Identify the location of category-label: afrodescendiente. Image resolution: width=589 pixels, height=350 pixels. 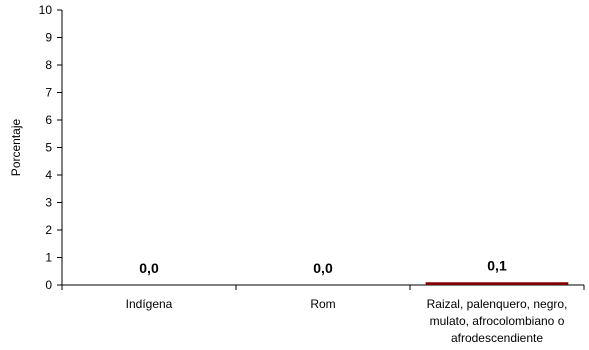
(497, 338).